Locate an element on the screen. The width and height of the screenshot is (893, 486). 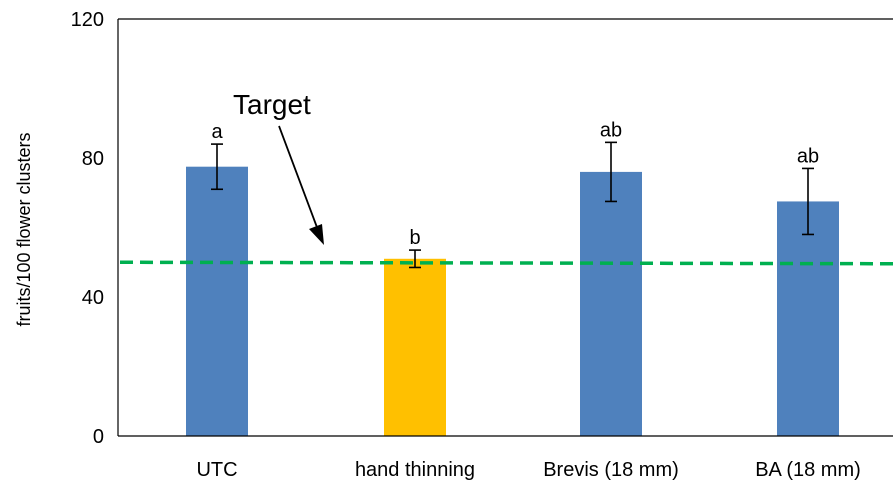
y-tick-label-3: 120 is located at coordinates (87, 20).